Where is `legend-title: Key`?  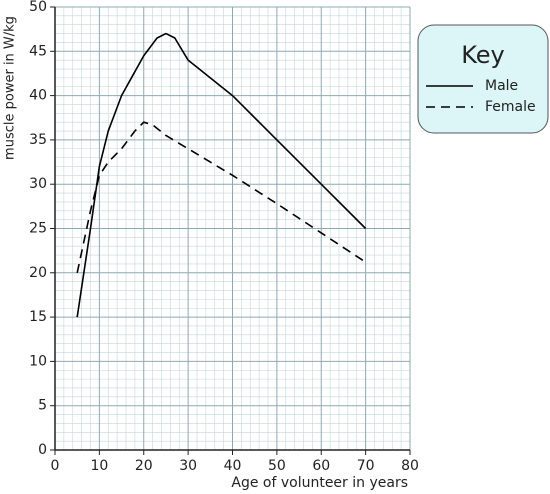
legend-title: Key is located at coordinates (483, 55).